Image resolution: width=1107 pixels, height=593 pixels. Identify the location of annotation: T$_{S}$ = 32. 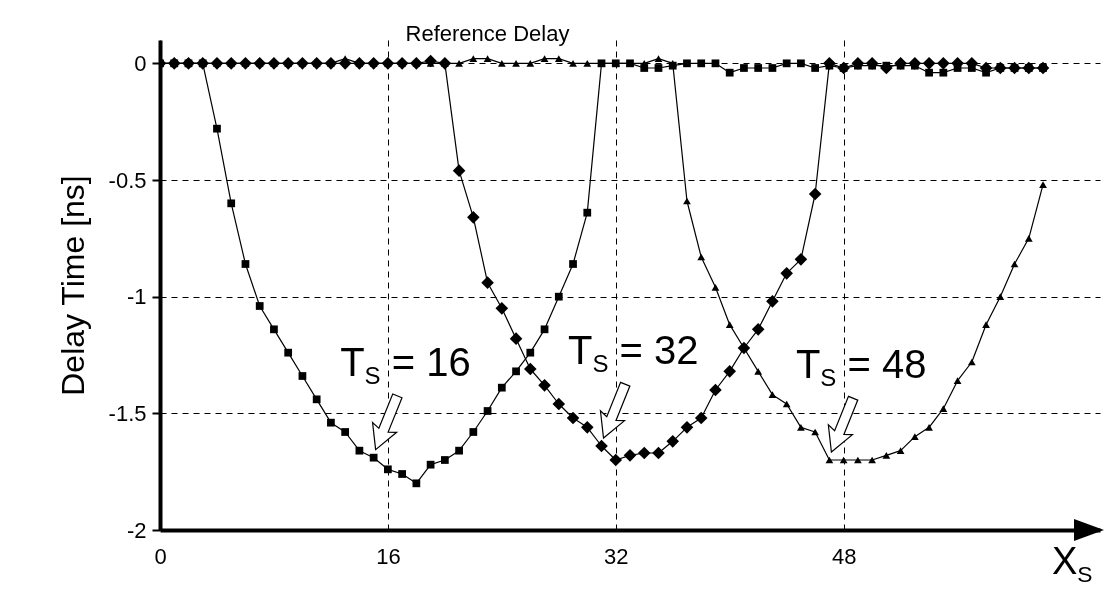
(633, 353).